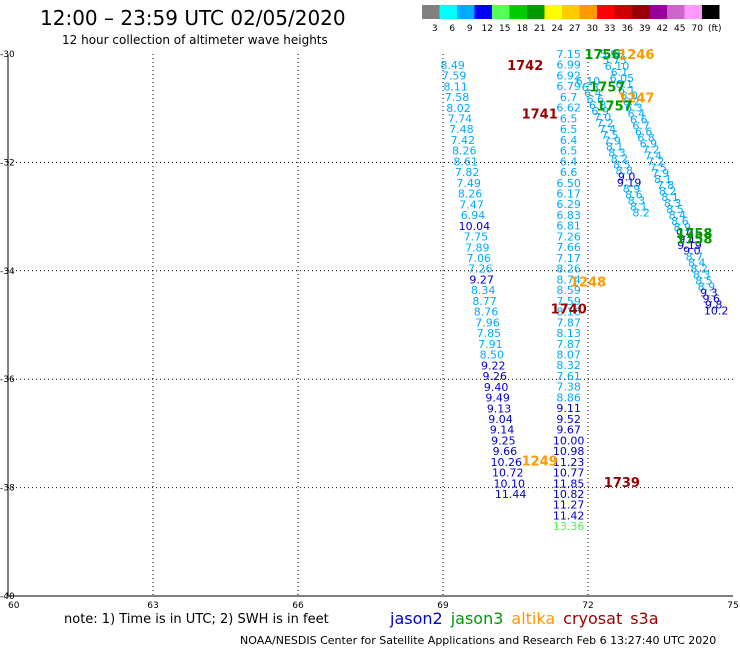  I want to click on time-label: 1758, so click(694, 234).